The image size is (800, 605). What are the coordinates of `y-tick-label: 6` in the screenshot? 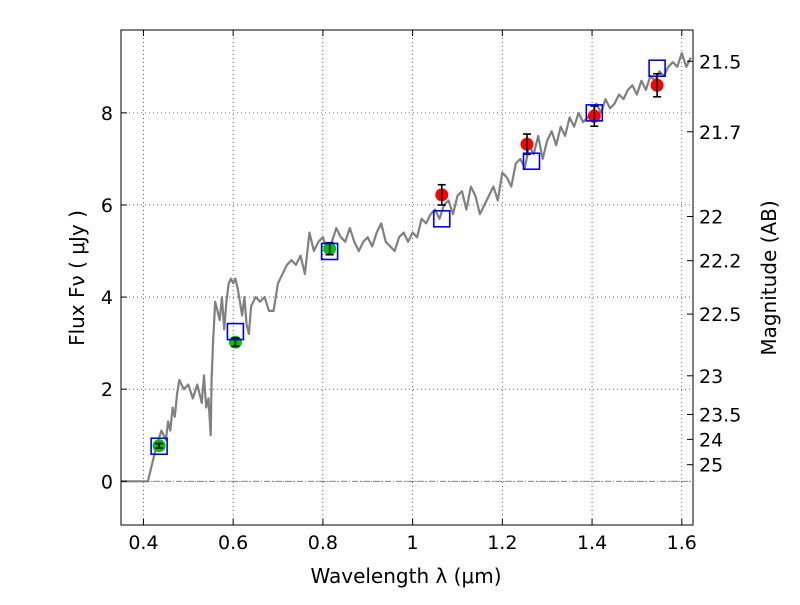 It's located at (107, 206).